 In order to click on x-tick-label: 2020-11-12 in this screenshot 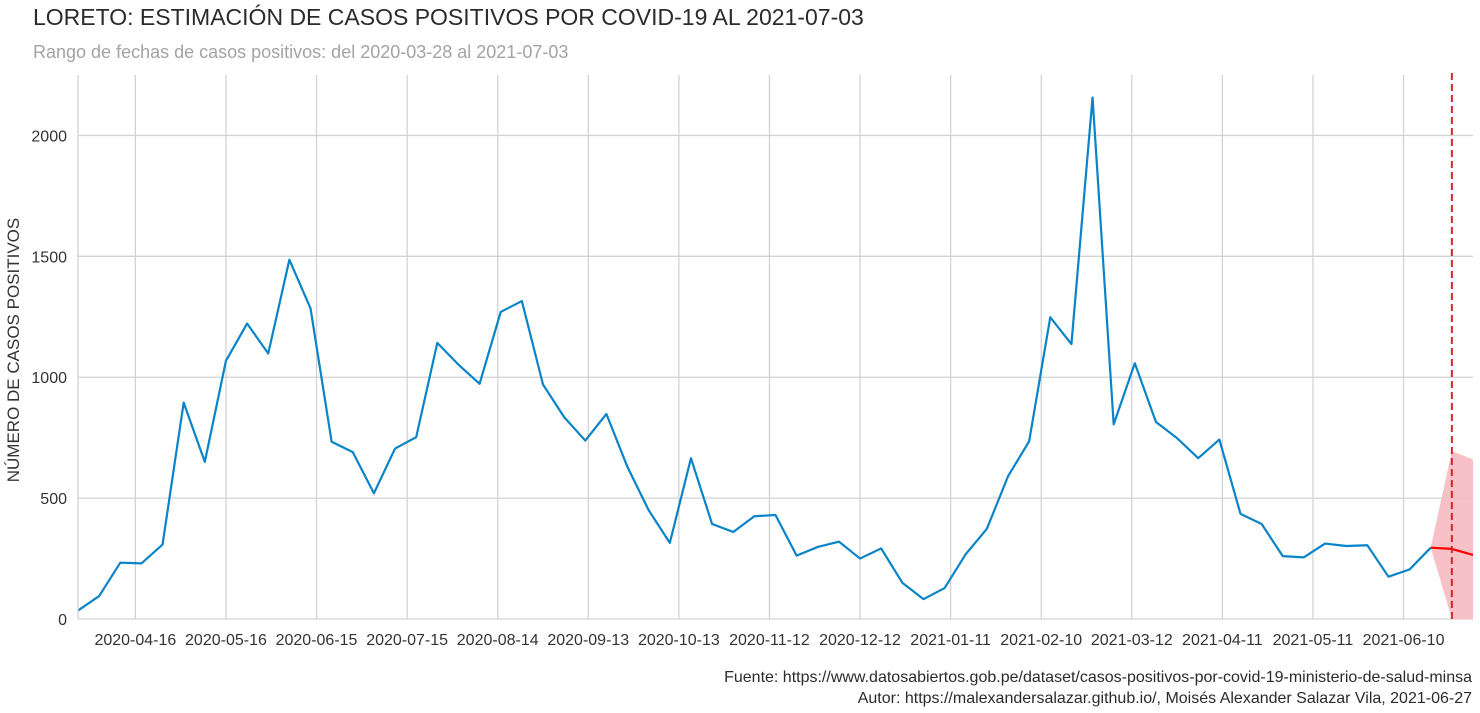, I will do `click(769, 640)`.